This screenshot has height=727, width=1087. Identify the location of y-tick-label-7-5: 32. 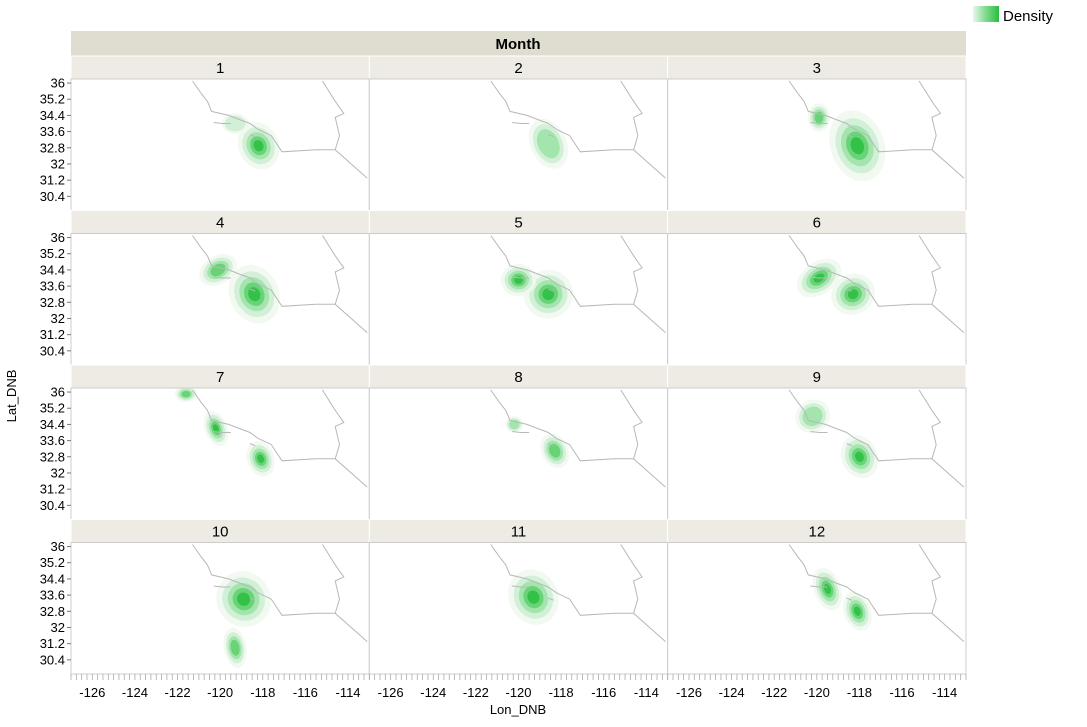
(58, 472).